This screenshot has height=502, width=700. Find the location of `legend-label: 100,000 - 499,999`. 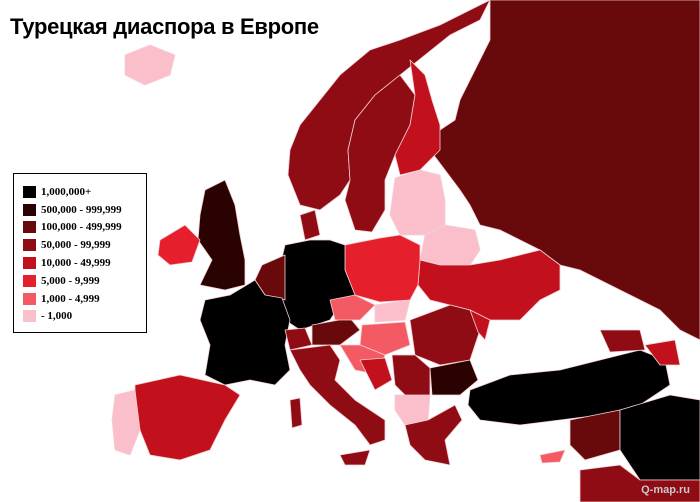

legend-label: 100,000 - 499,999 is located at coordinates (81, 227).